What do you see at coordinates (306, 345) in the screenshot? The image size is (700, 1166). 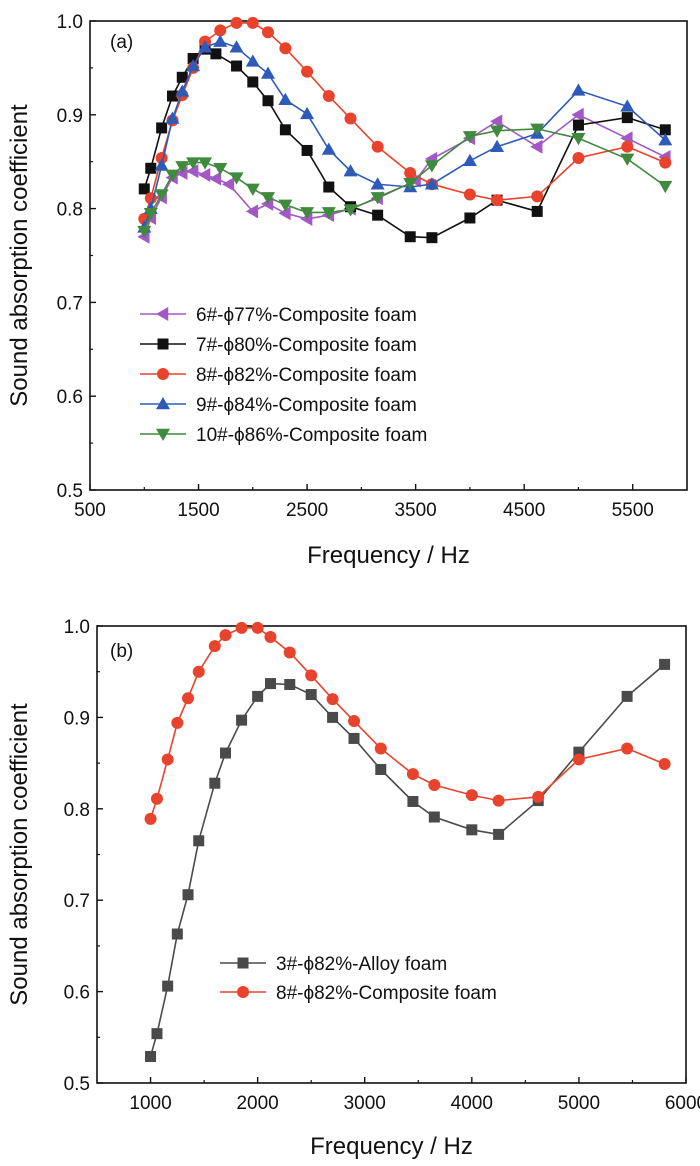 I see `legend-label: 7#-ϕ80%-Composite foam` at bounding box center [306, 345].